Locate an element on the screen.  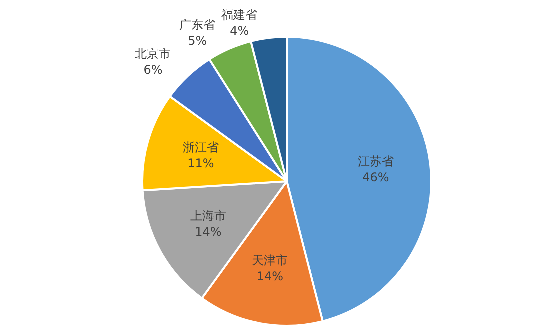
slice-label: 上海市 is located at coordinates (208, 215).